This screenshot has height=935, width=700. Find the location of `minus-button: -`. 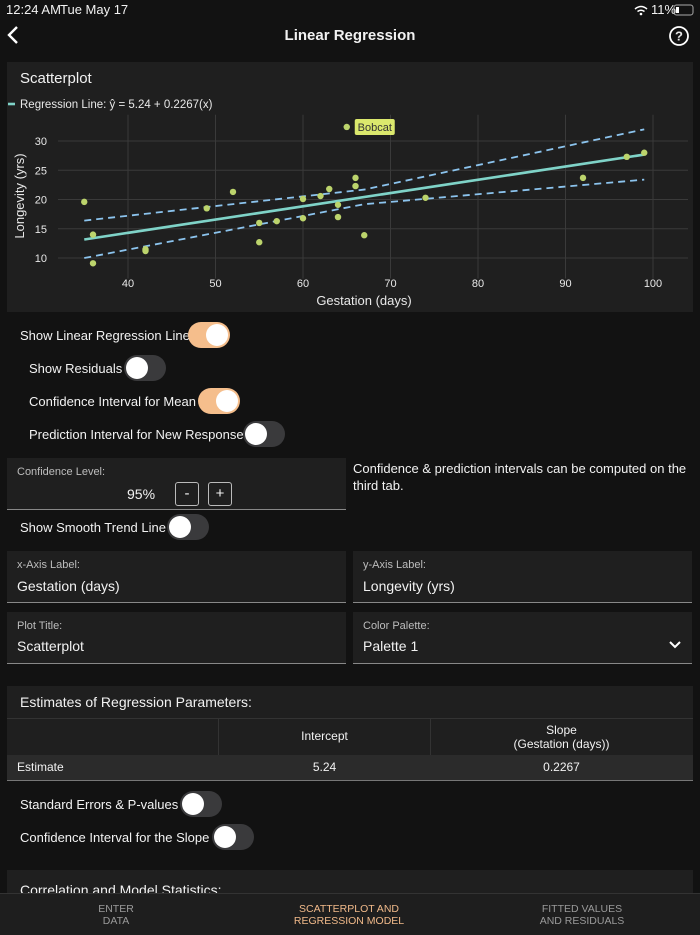

minus-button: - is located at coordinates (187, 494).